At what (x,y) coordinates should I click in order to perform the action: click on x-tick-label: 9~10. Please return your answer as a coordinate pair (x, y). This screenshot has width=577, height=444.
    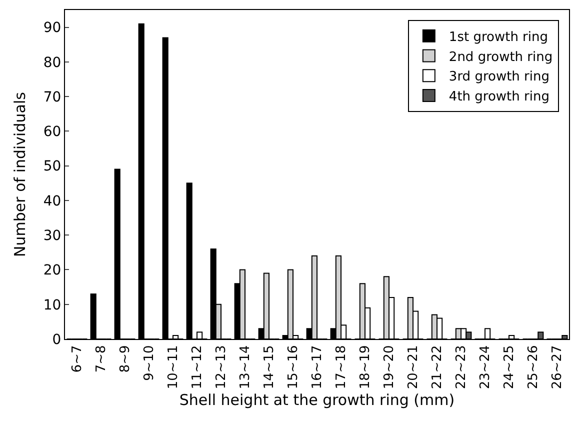
    Looking at the image, I should click on (150, 363).